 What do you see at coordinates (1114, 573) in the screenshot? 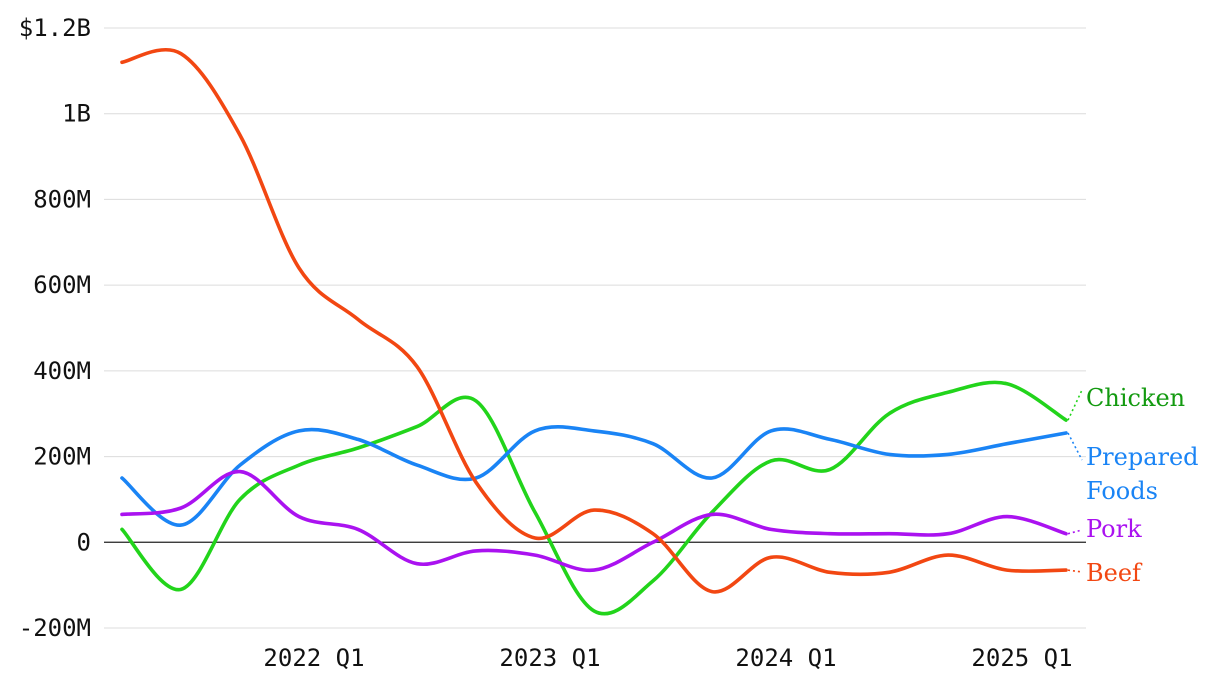
I see `series-label-beef: Beef` at bounding box center [1114, 573].